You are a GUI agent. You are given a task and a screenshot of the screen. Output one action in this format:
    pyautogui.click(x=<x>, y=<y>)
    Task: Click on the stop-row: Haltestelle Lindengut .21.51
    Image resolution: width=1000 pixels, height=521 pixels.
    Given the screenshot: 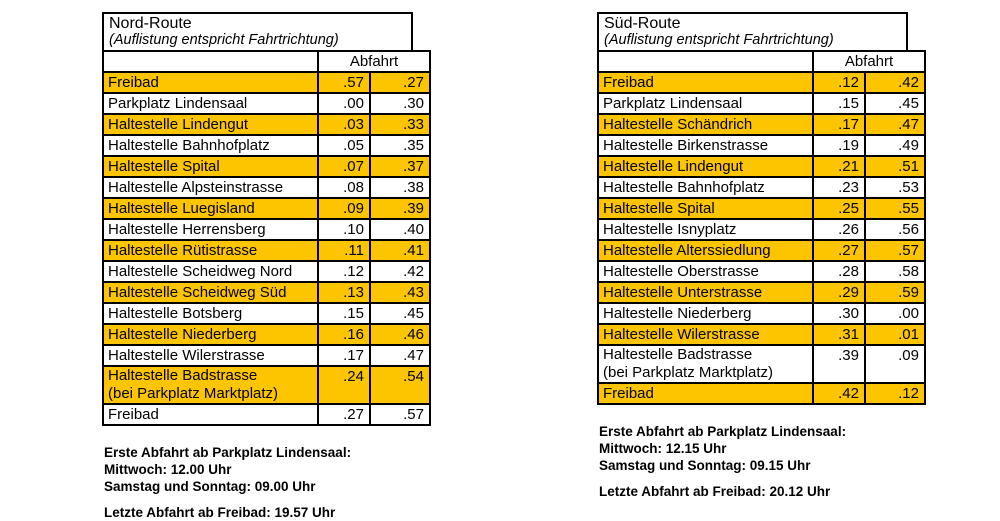 What is the action you would take?
    pyautogui.click(x=761, y=166)
    